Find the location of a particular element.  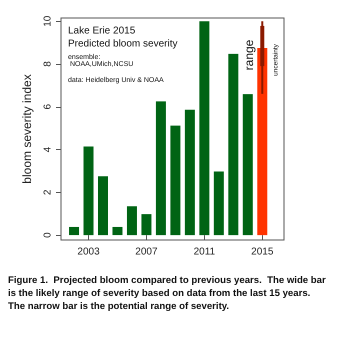

text: Predicted bloom severity is located at coordinates (123, 44).